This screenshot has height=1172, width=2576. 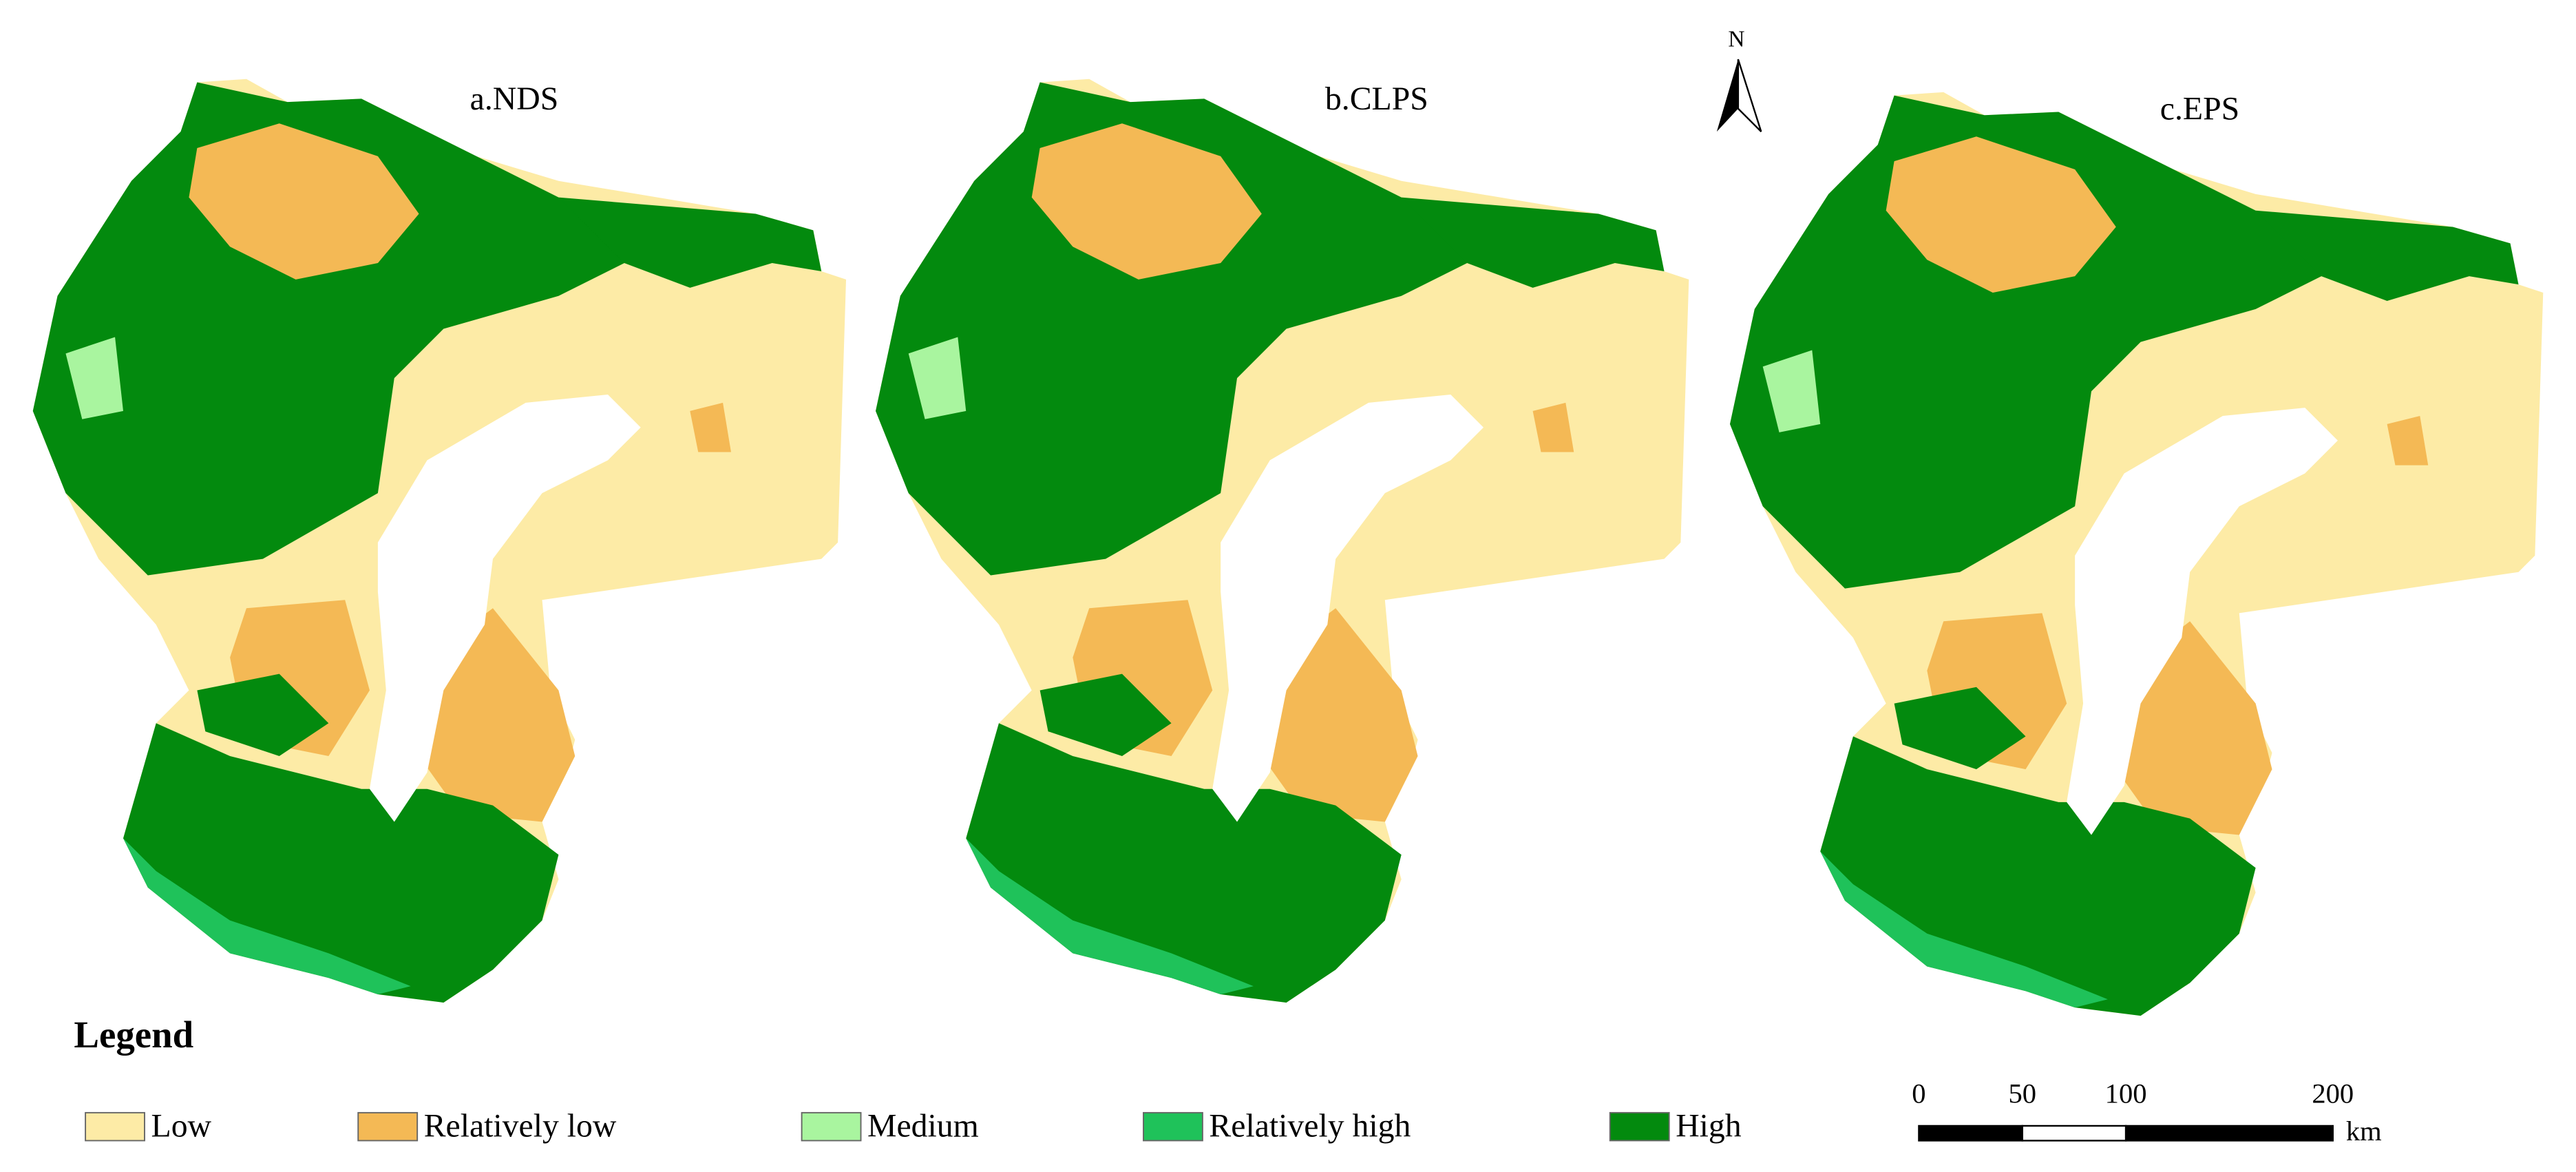 What do you see at coordinates (1727, 96) in the screenshot?
I see `north-arrow-left` at bounding box center [1727, 96].